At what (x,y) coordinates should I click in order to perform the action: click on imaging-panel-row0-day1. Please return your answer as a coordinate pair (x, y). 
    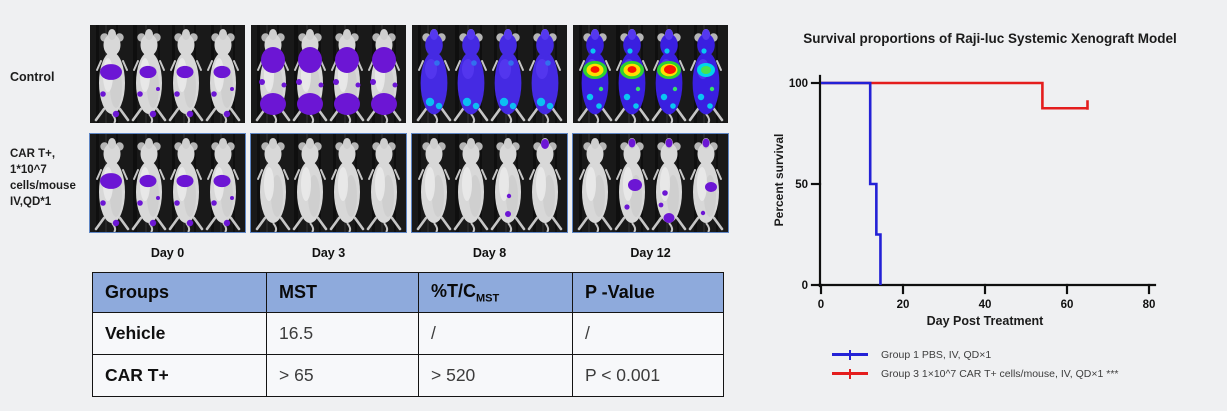
    Looking at the image, I should click on (328, 74).